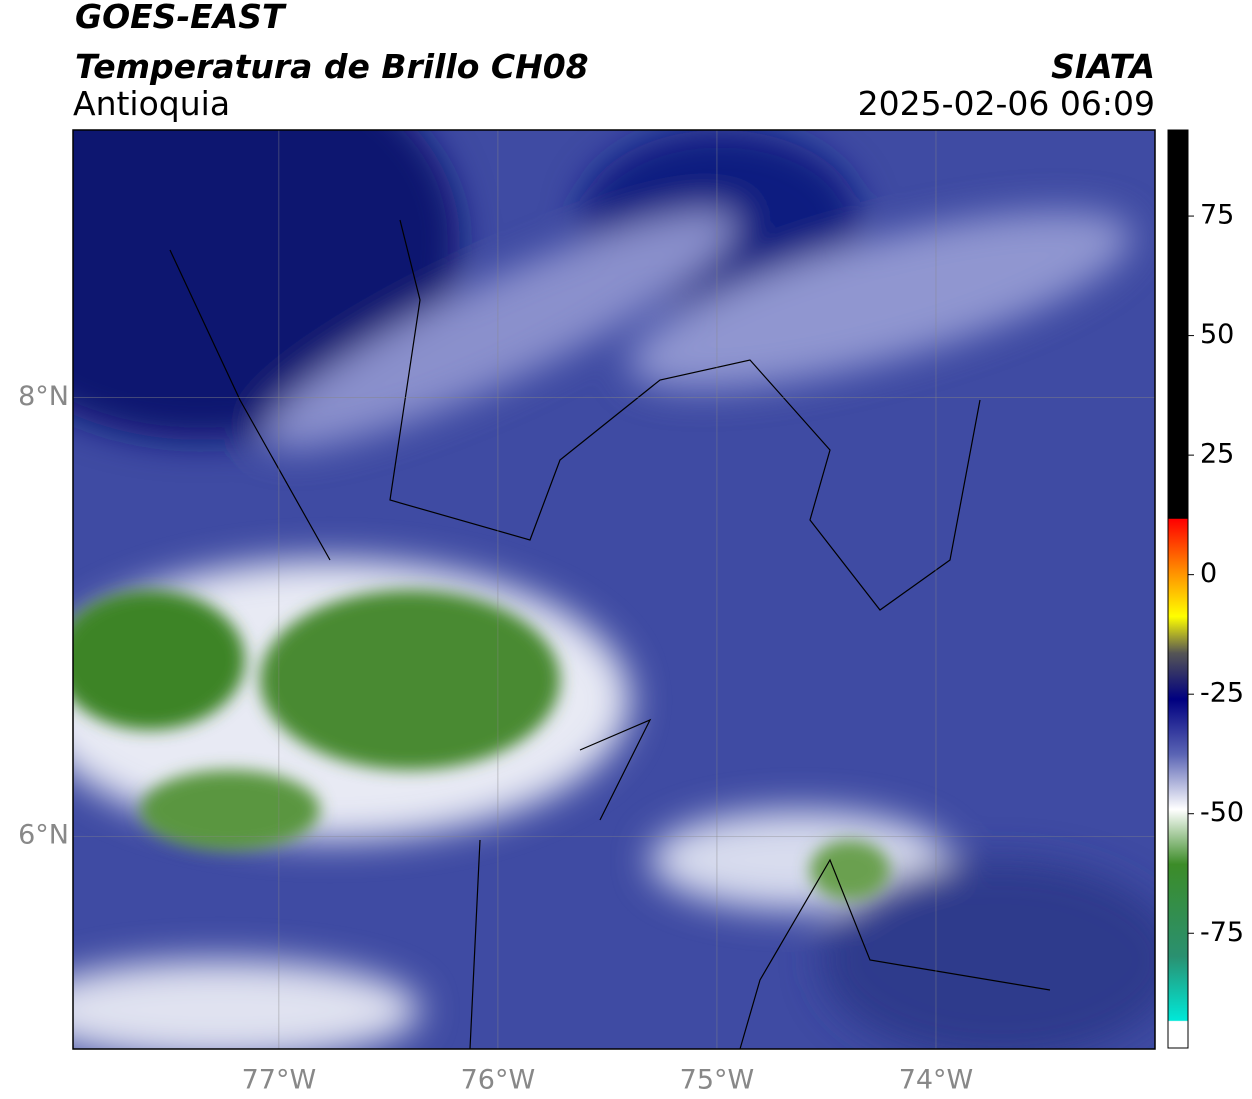  Describe the element at coordinates (43, 396) in the screenshot. I see `lat-label: 8°N` at that location.